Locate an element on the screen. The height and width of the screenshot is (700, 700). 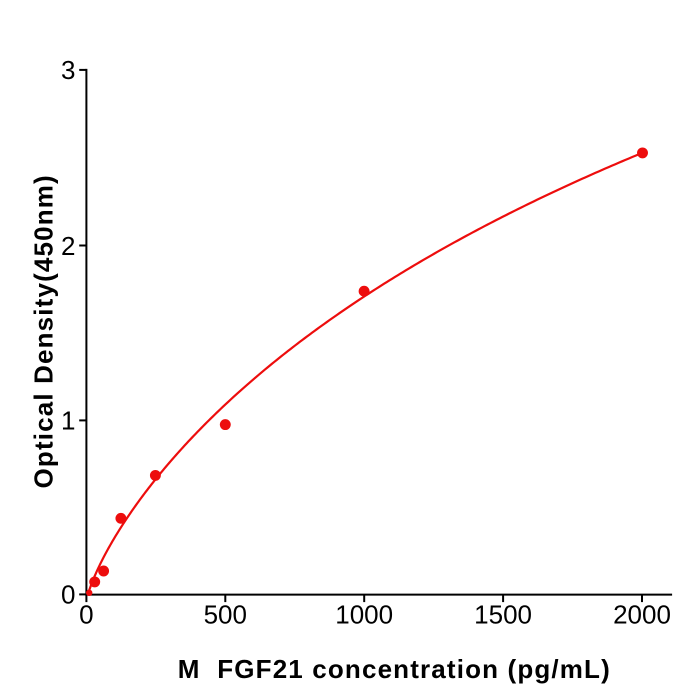
svg-text: Optical Density(450nm) is located at coordinates (43, 331).